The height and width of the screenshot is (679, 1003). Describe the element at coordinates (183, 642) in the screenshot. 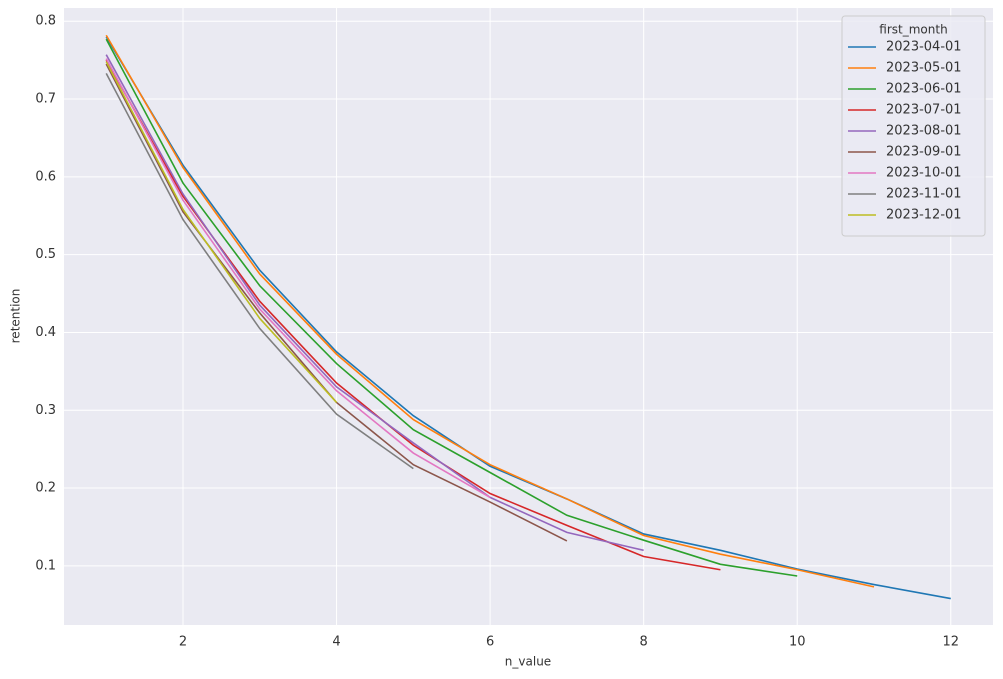

I see `x-tick-label: 2` at that location.